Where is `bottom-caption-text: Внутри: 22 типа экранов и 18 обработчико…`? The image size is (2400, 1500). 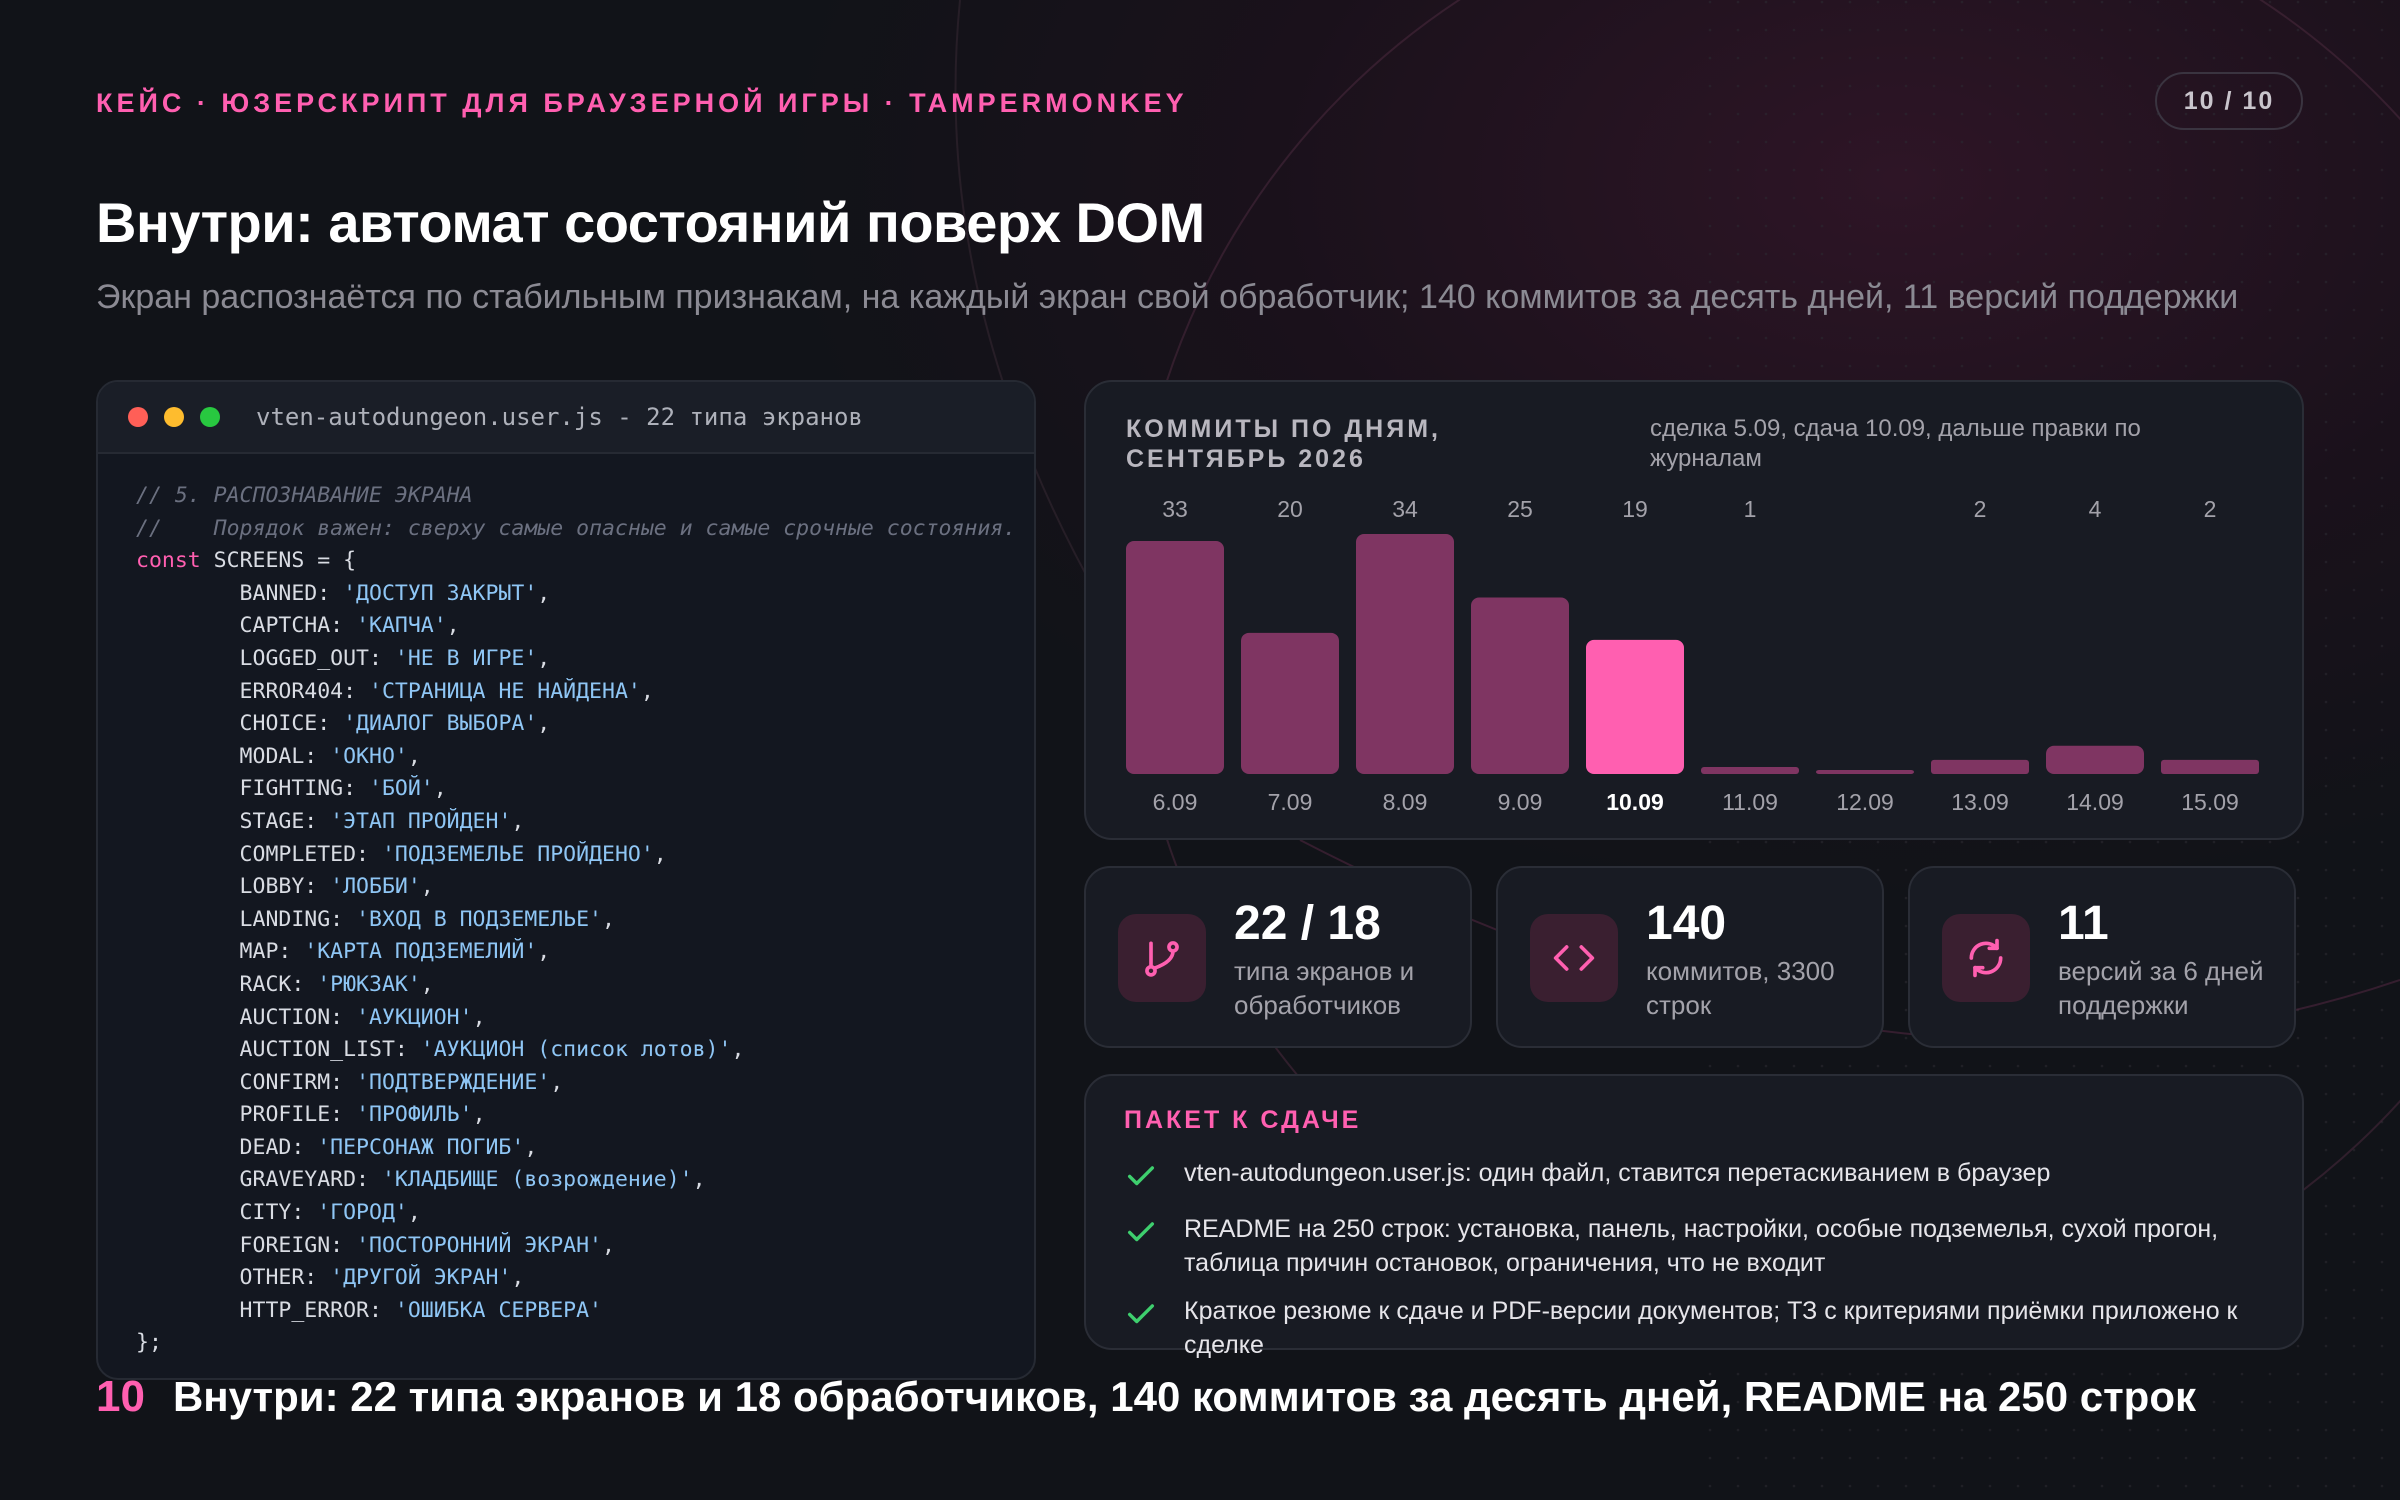 bottom-caption-text: Внутри: 22 типа экранов и 18 обработчико… is located at coordinates (1184, 1396).